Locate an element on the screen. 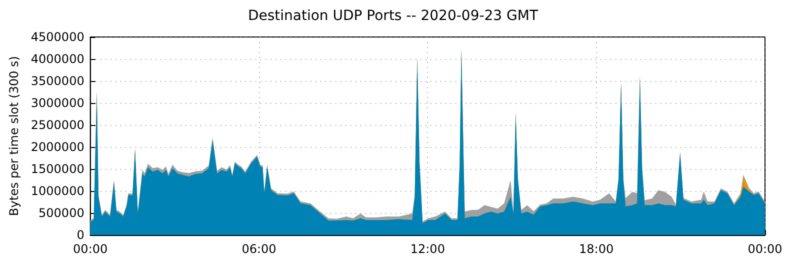 This screenshot has width=786, height=260. x-tick-label: 06:00 is located at coordinates (259, 249).